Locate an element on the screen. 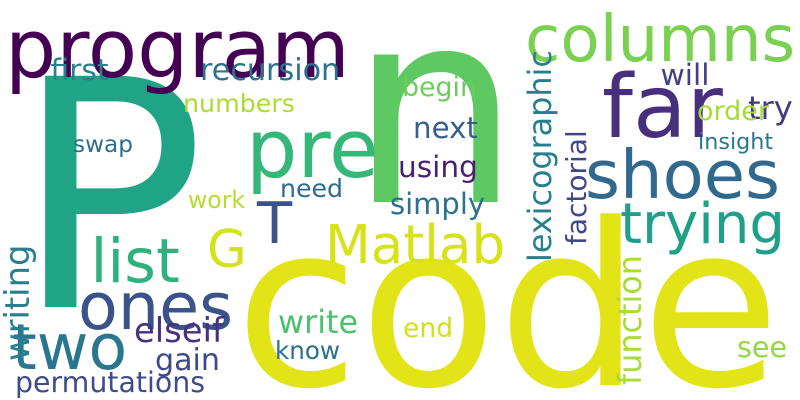 The image size is (800, 400). word-write: write is located at coordinates (318, 322).